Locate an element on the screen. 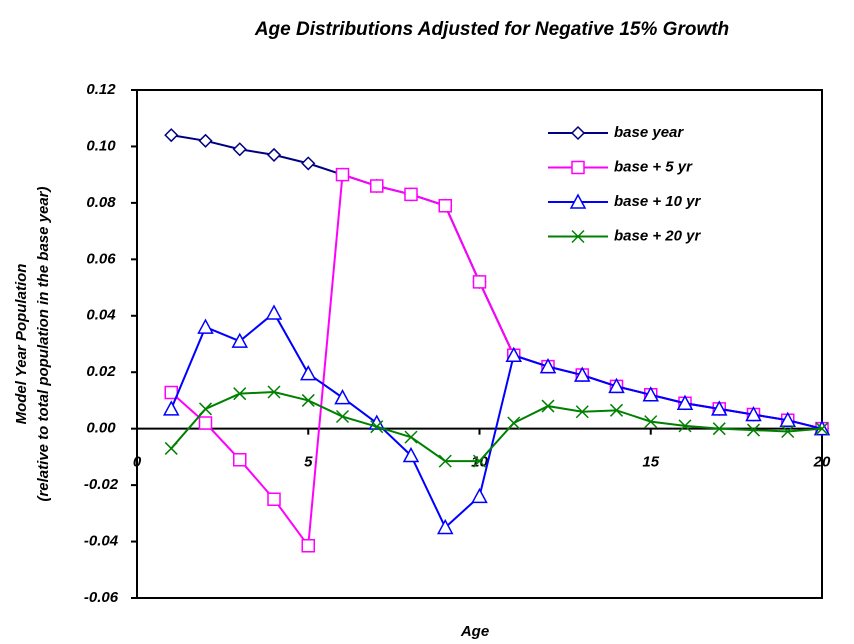 This screenshot has height=644, width=854. y-tick-label: 0.08 is located at coordinates (101, 202).